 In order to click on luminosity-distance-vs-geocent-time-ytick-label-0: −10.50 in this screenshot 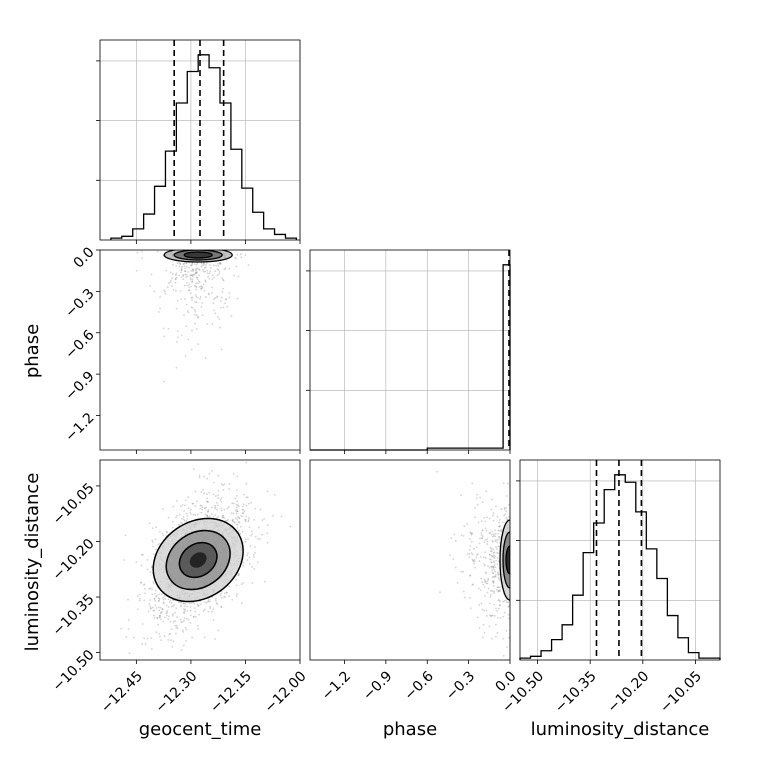, I will do `click(74, 671)`.